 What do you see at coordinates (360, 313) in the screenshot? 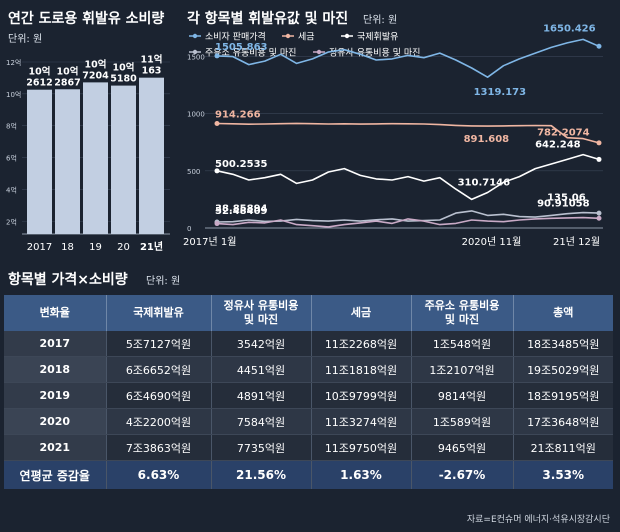
I see `header-cell: 세금` at bounding box center [360, 313].